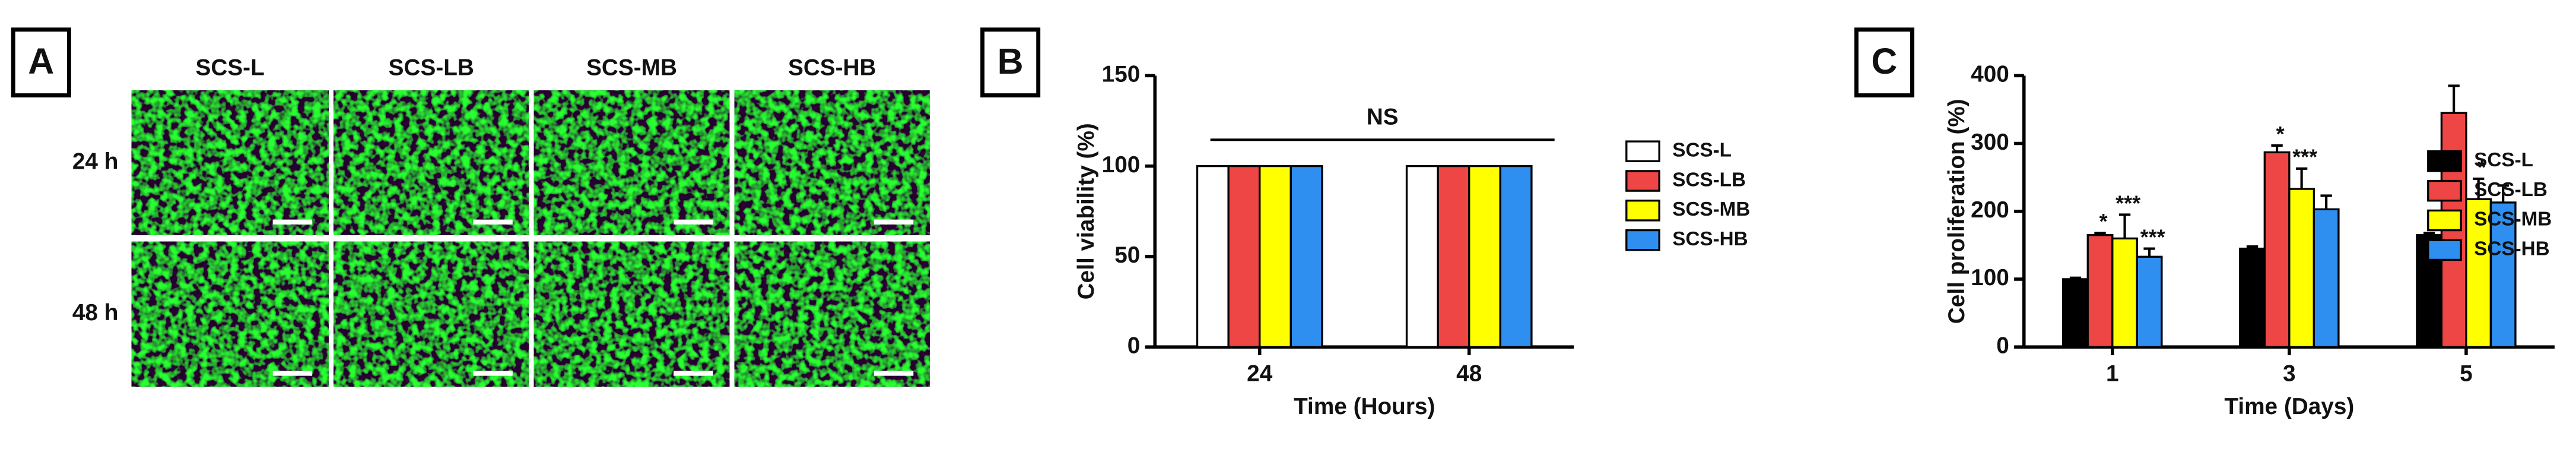 This screenshot has width=2576, height=458. I want to click on x-tick-label: 5, so click(2466, 373).